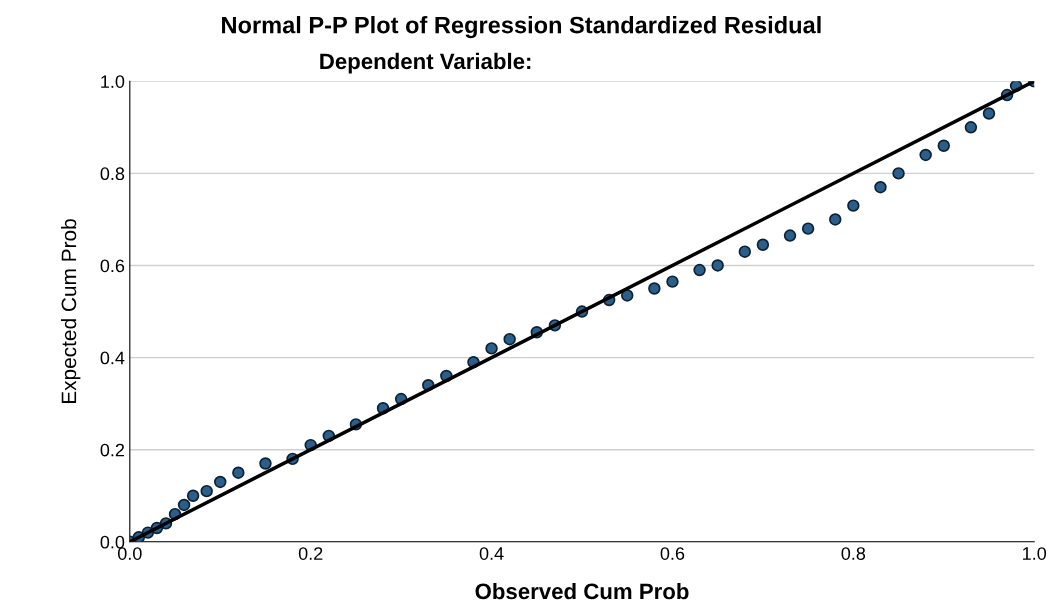 The image size is (1064, 602). I want to click on y-tick-label: 1.0, so click(113, 81).